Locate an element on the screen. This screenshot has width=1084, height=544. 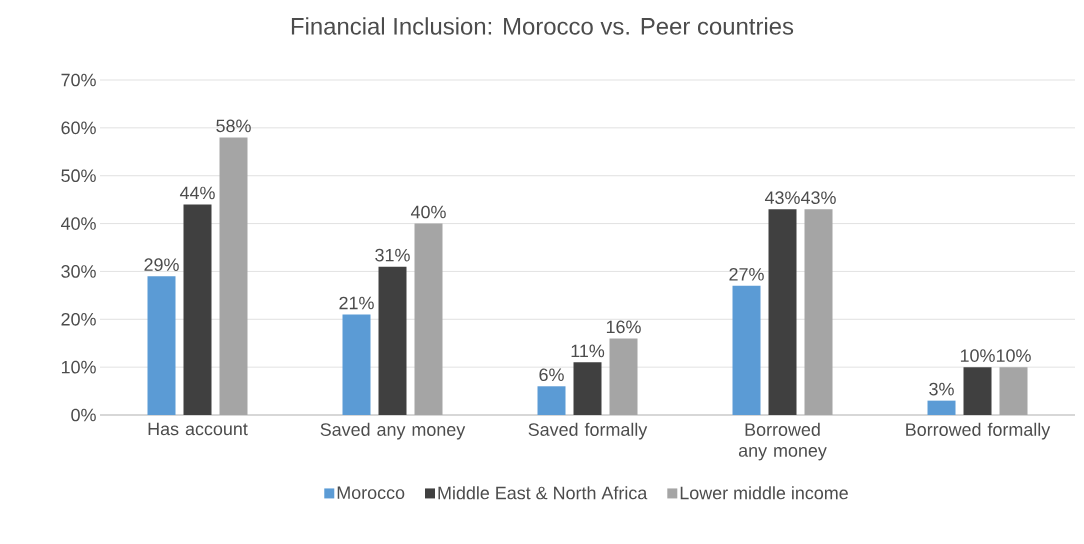
data-label: 16% is located at coordinates (623, 327).